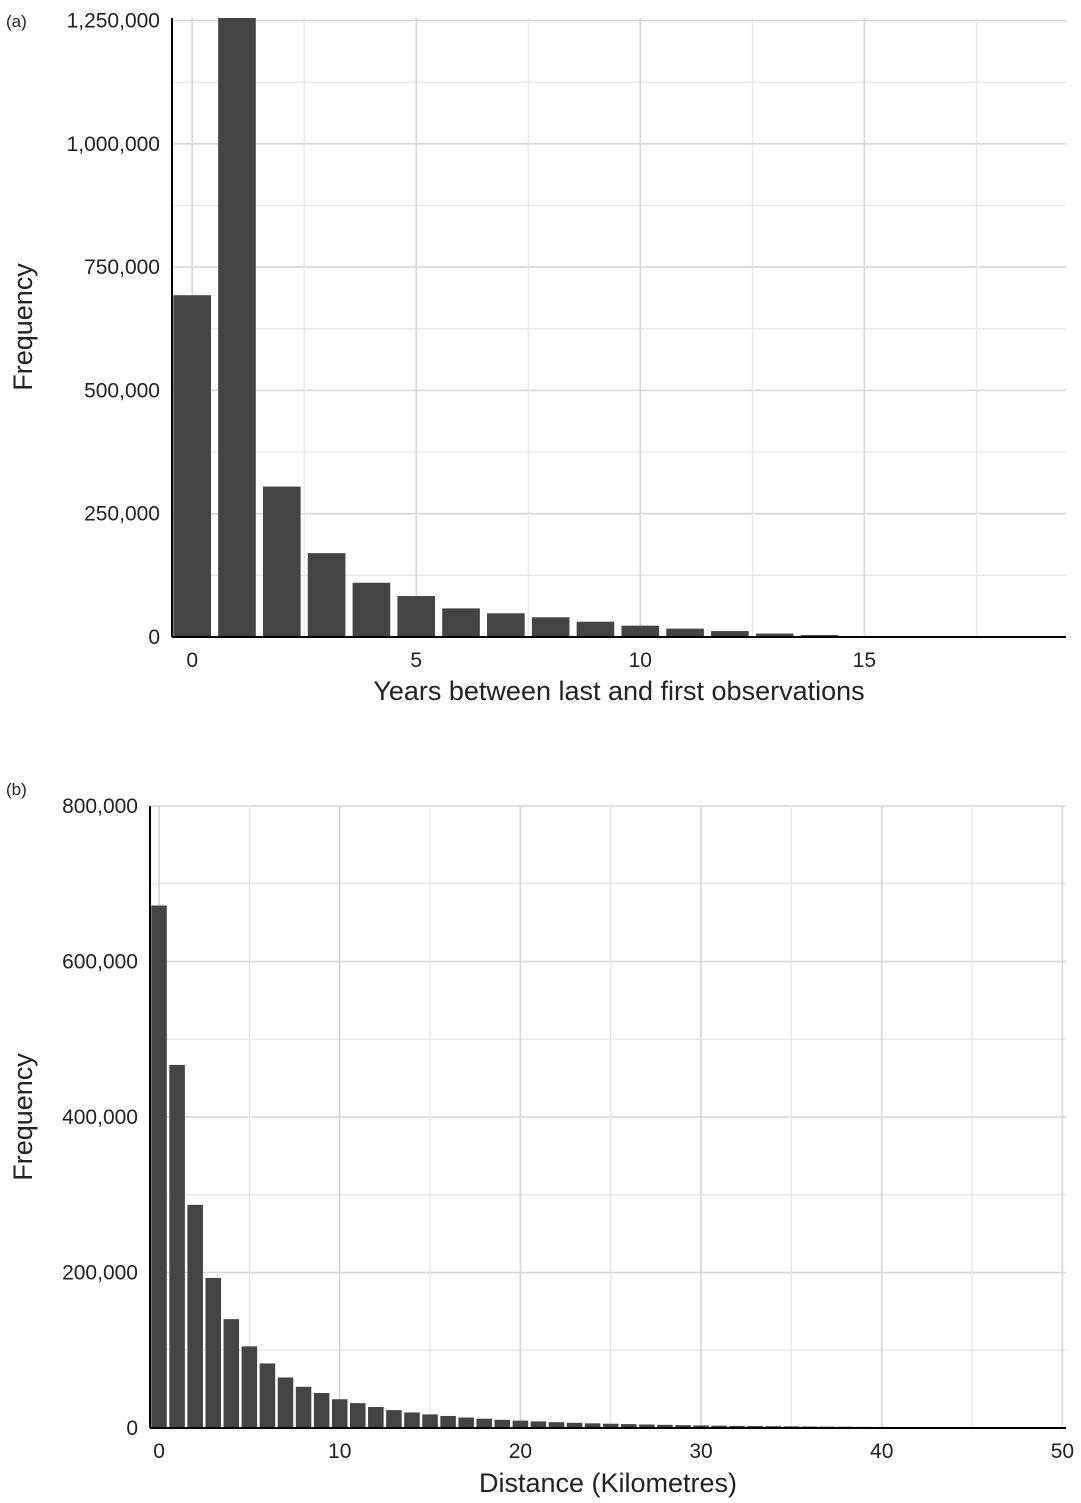 The width and height of the screenshot is (1081, 1503). What do you see at coordinates (864, 660) in the screenshot?
I see `x-tick-label: 15` at bounding box center [864, 660].